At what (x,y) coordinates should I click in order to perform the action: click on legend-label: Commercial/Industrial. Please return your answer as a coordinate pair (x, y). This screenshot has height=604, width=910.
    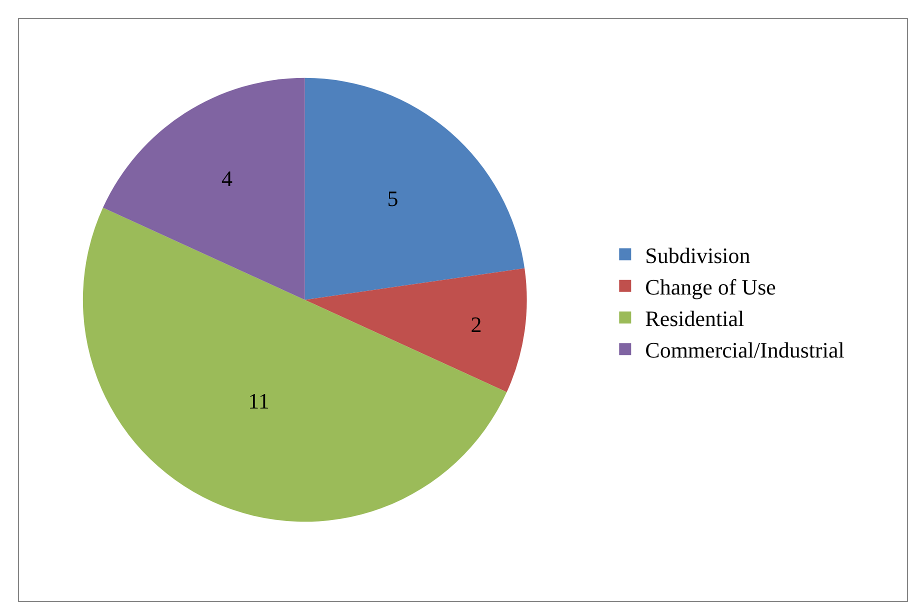
    Looking at the image, I should click on (744, 350).